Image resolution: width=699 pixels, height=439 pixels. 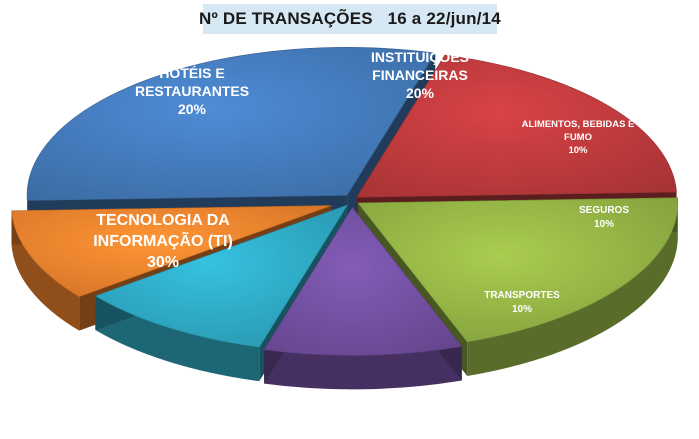 I want to click on slice-category-label: FUMO, so click(x=578, y=137).